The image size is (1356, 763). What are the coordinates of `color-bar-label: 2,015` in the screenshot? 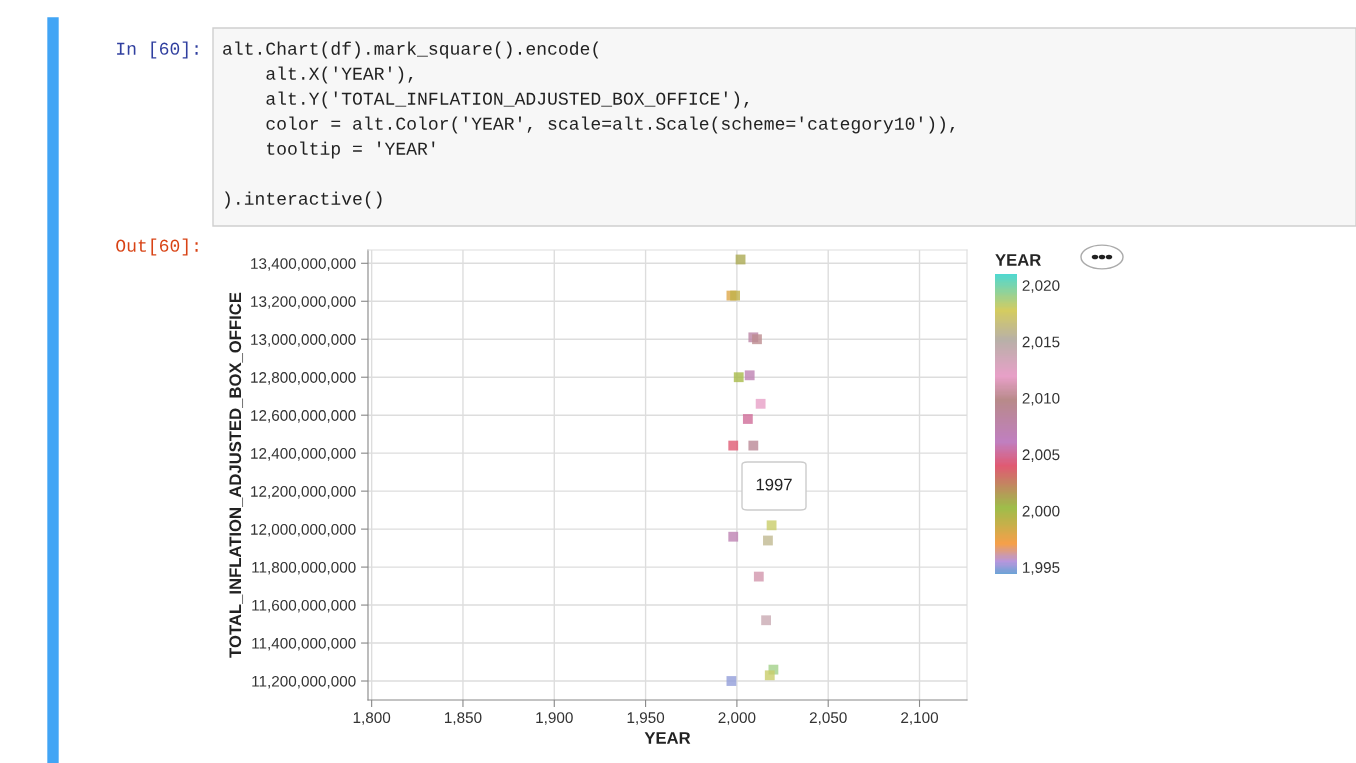 It's located at (1041, 343).